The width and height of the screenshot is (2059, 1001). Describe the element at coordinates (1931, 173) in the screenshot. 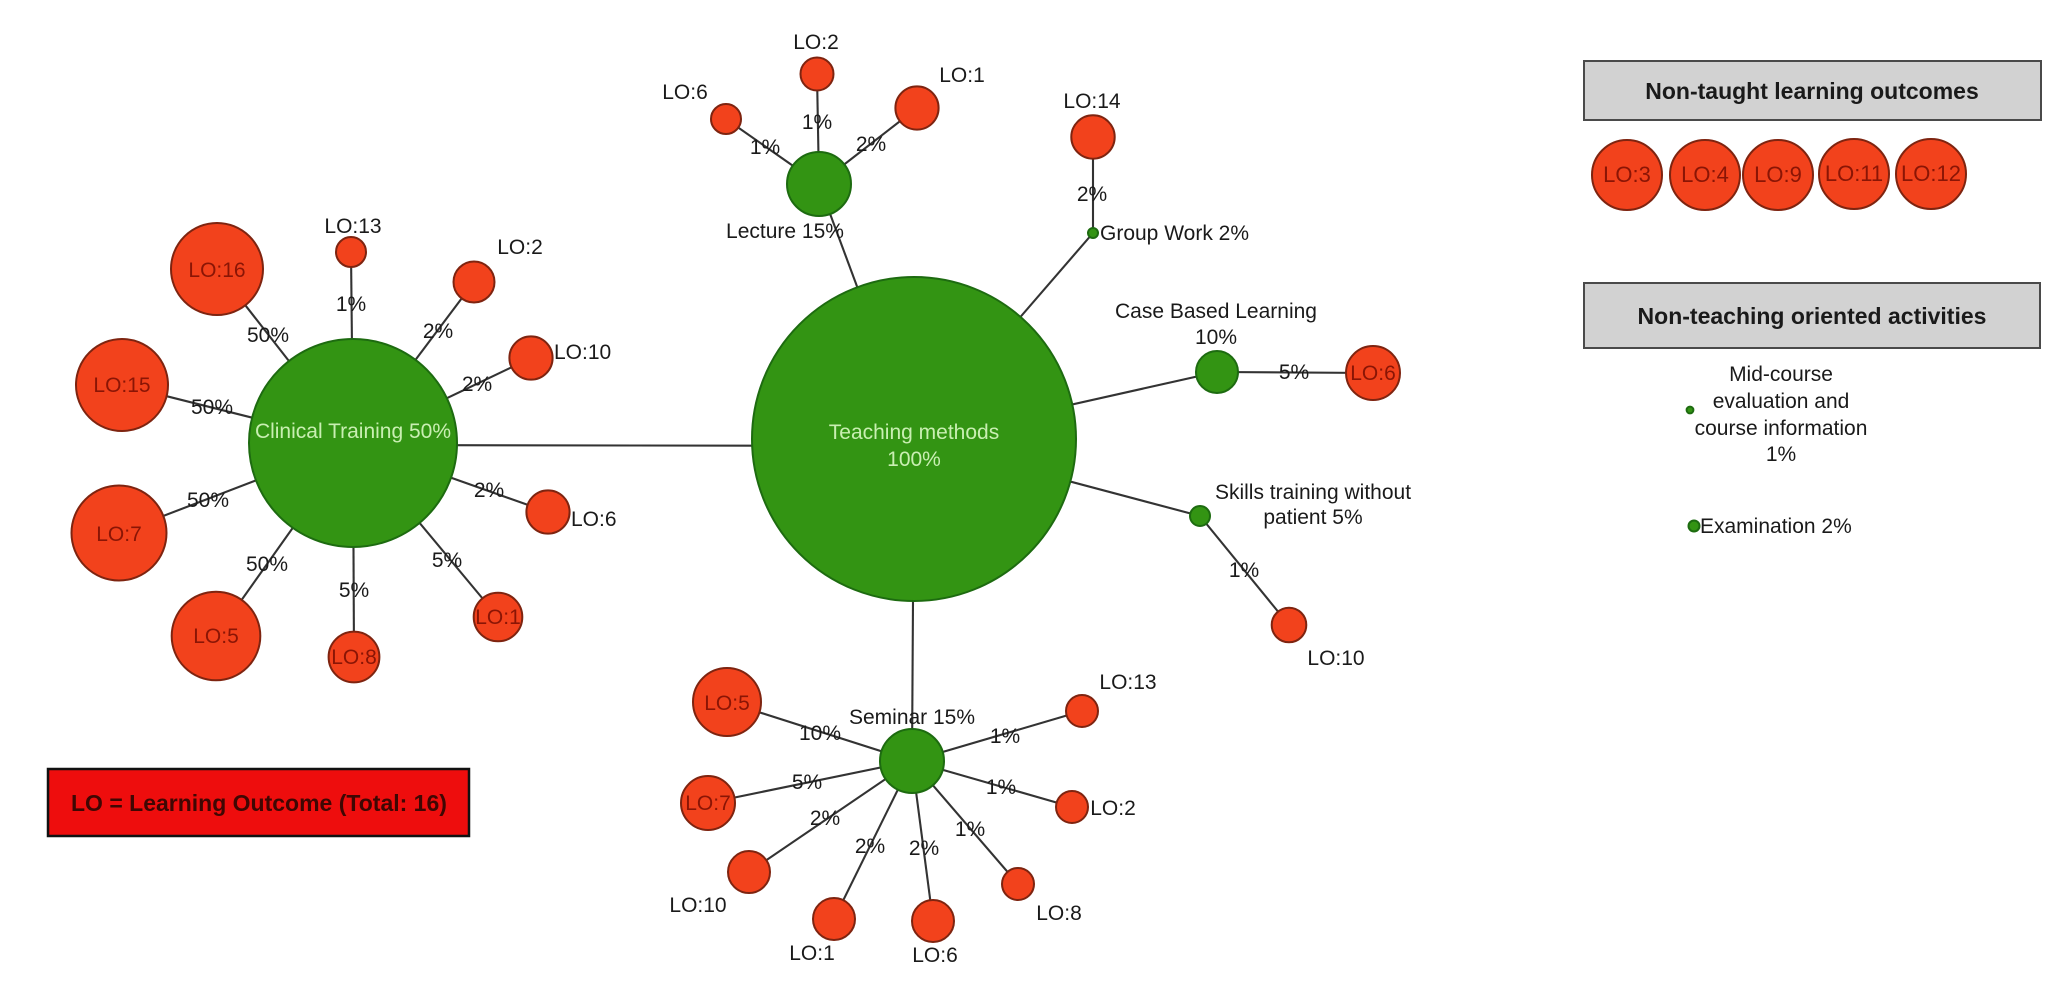

I see `svg-text: LO:12` at that location.